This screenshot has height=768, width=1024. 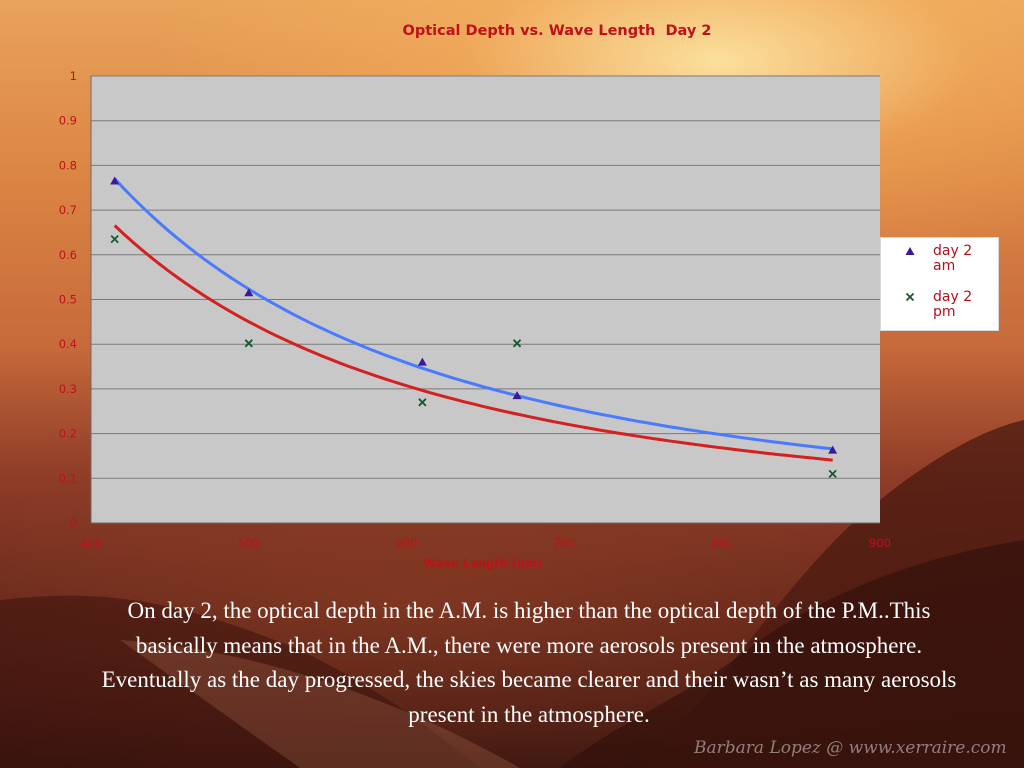 What do you see at coordinates (880, 543) in the screenshot?
I see `x-tick-label: 900` at bounding box center [880, 543].